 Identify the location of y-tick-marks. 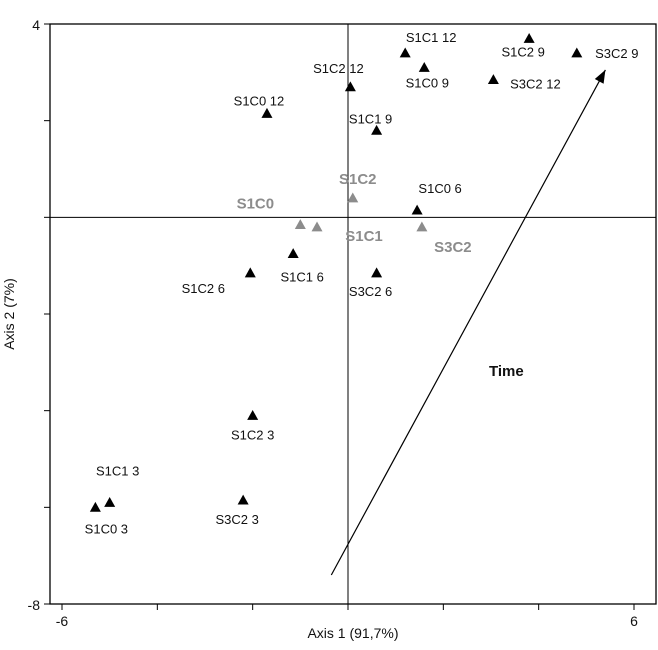
(47, 314).